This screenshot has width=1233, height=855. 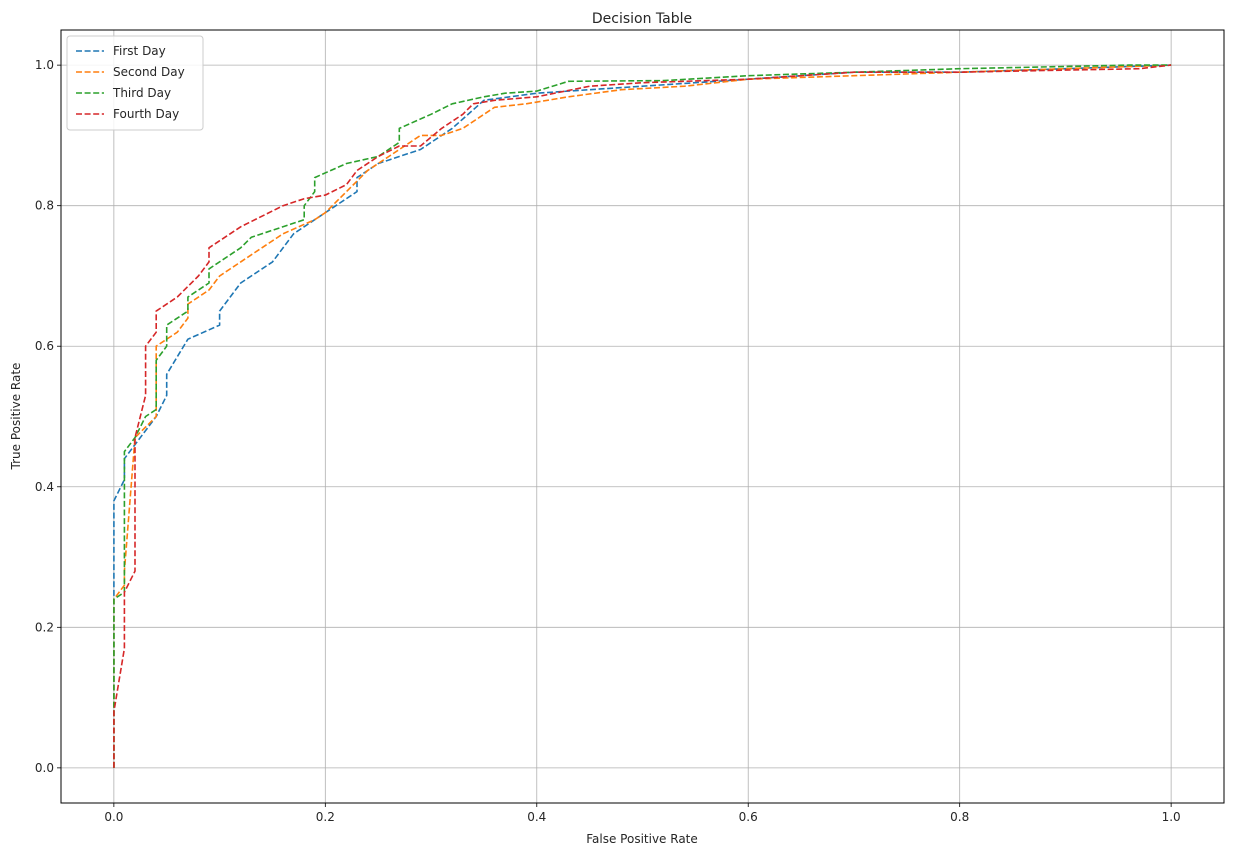 I want to click on y-axis-label: True Positive Rate, so click(x=16, y=417).